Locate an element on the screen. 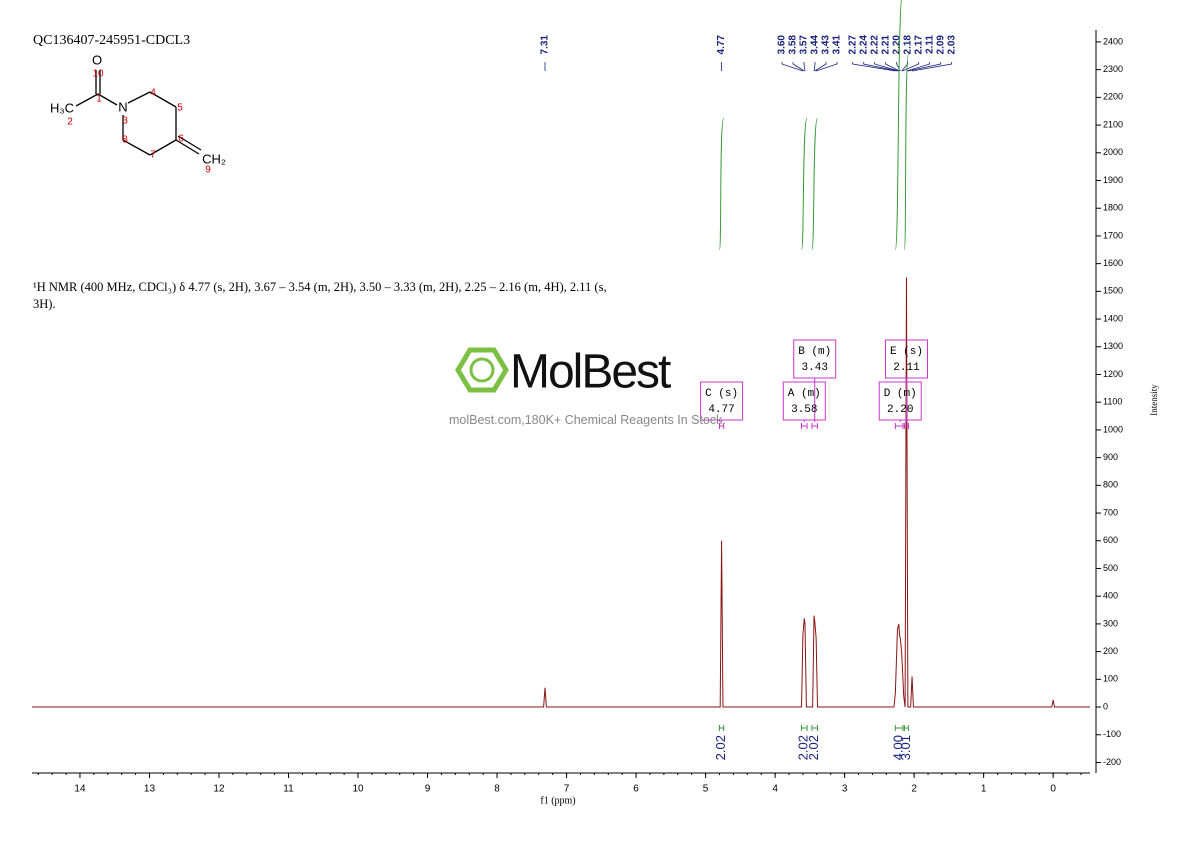 This screenshot has height=841, width=1190. peak-label: 2.18 is located at coordinates (907, 45).